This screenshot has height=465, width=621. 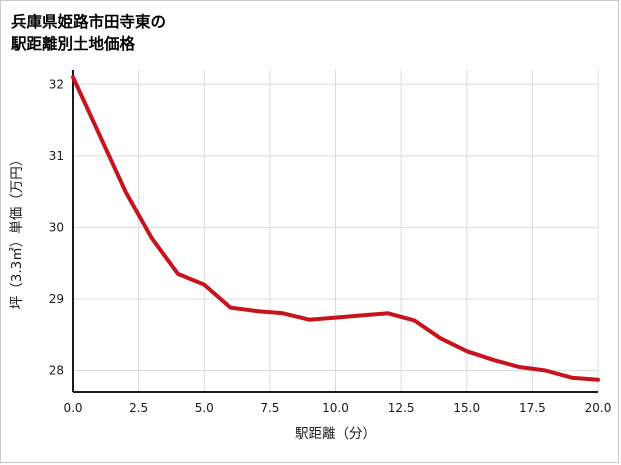 What do you see at coordinates (56, 370) in the screenshot?
I see `y-tick-label: 28` at bounding box center [56, 370].